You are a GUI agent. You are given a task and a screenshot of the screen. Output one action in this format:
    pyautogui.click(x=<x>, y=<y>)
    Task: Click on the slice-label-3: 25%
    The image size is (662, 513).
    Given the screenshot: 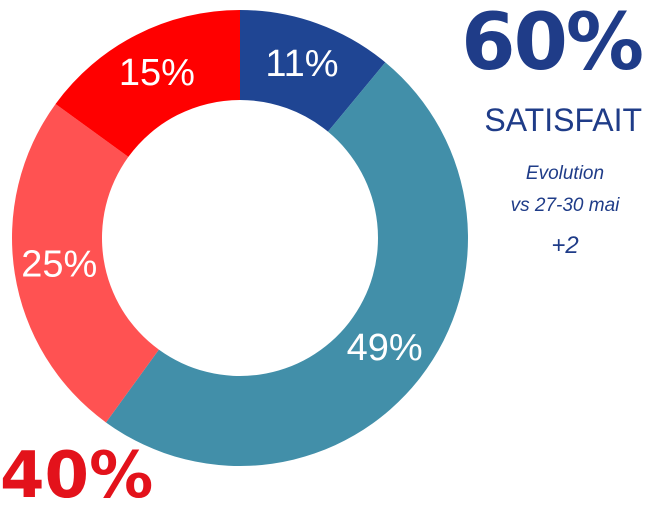 What is the action you would take?
    pyautogui.click(x=59, y=265)
    